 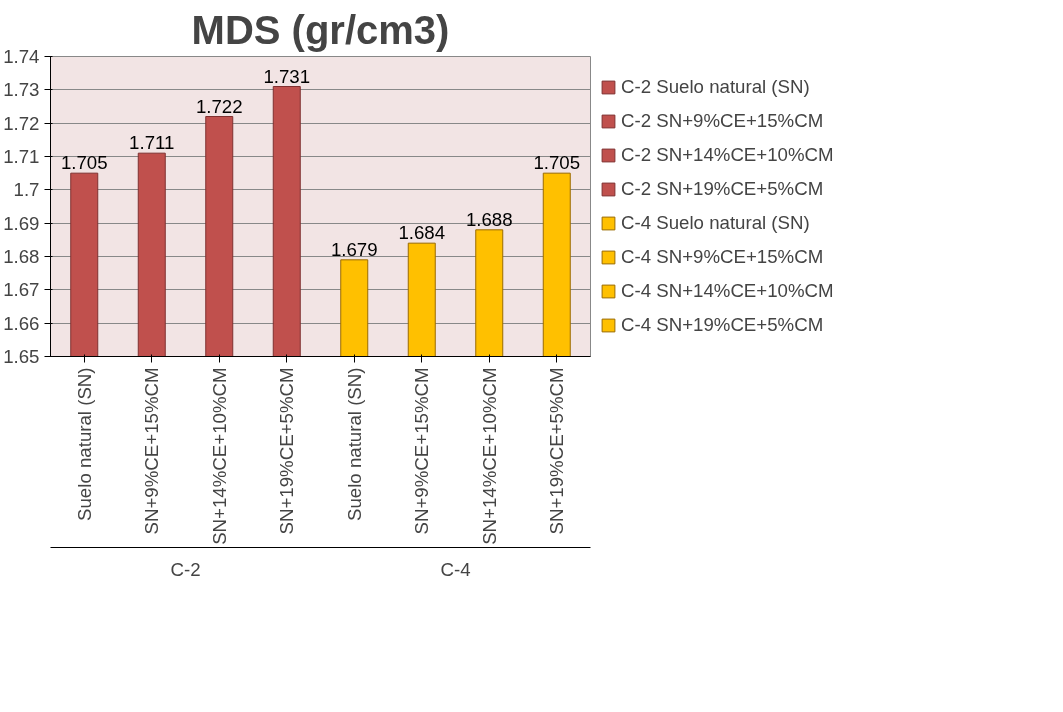 I want to click on y-tick-label: 1.65, so click(x=21, y=356).